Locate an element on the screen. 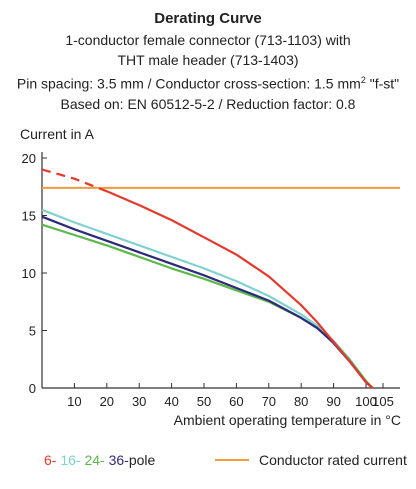  x-tick-label: 40 is located at coordinates (171, 401).